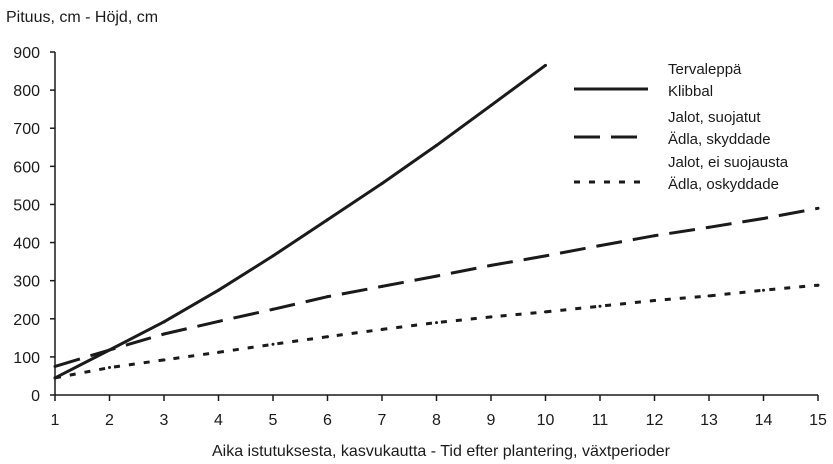 This screenshot has width=833, height=464. I want to click on y-tick-label: 300, so click(26, 282).